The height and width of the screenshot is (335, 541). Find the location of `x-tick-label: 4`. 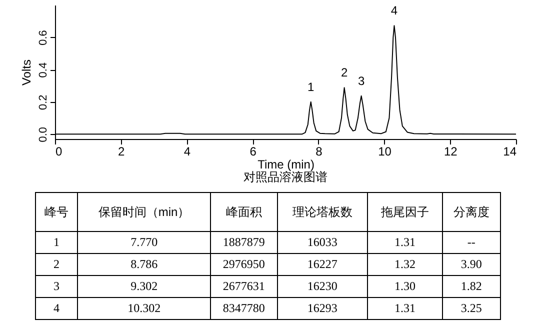

x-tick-label: 4 is located at coordinates (187, 151).